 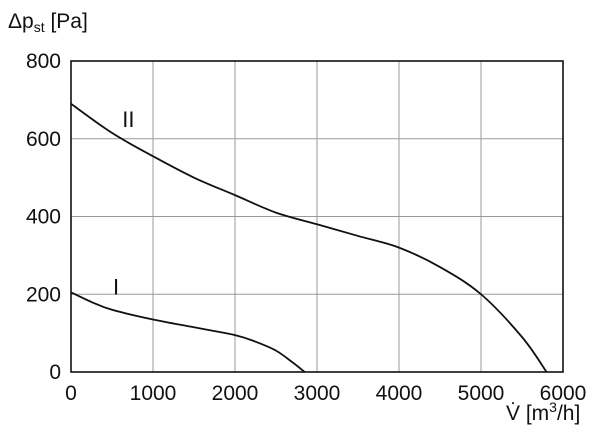 I want to click on y-axis-label: Δpst [Pa], so click(x=48, y=22).